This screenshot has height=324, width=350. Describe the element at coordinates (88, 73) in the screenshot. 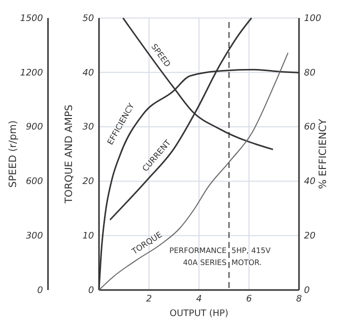

I see `y-tick-label: 40` at that location.